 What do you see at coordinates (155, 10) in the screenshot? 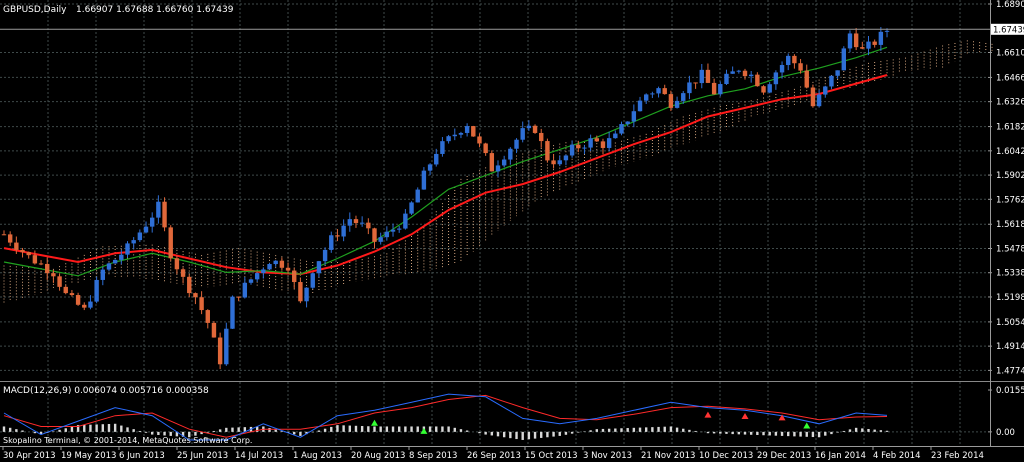
I see `chart-ohlc-values: 1.66907 1.67688 1.66760 1.67439` at bounding box center [155, 10].